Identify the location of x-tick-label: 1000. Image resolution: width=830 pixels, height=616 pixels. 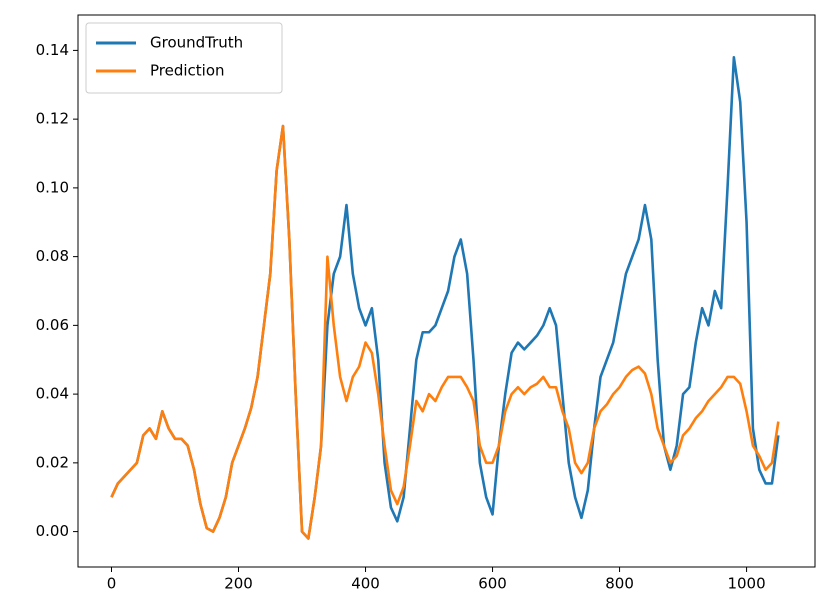
(746, 584).